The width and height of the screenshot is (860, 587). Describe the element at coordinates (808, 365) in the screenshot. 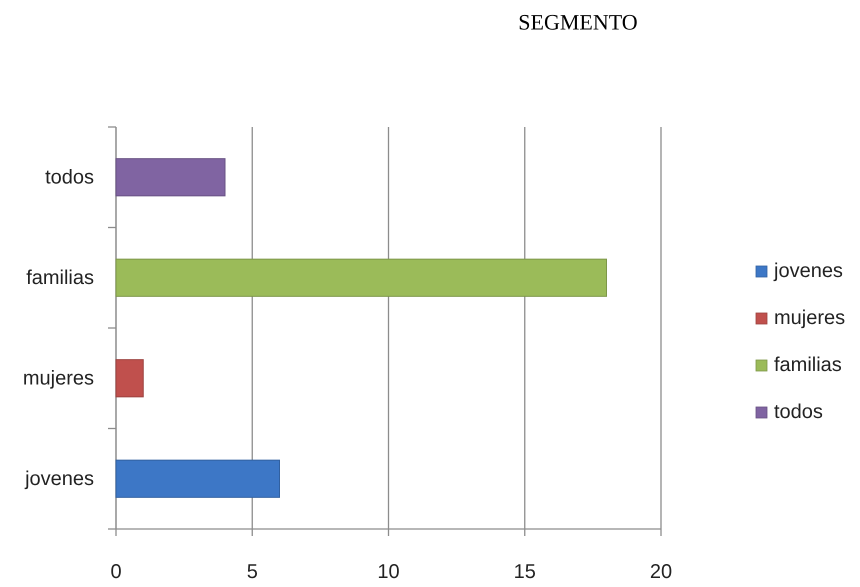

I see `legend-label: familias` at that location.